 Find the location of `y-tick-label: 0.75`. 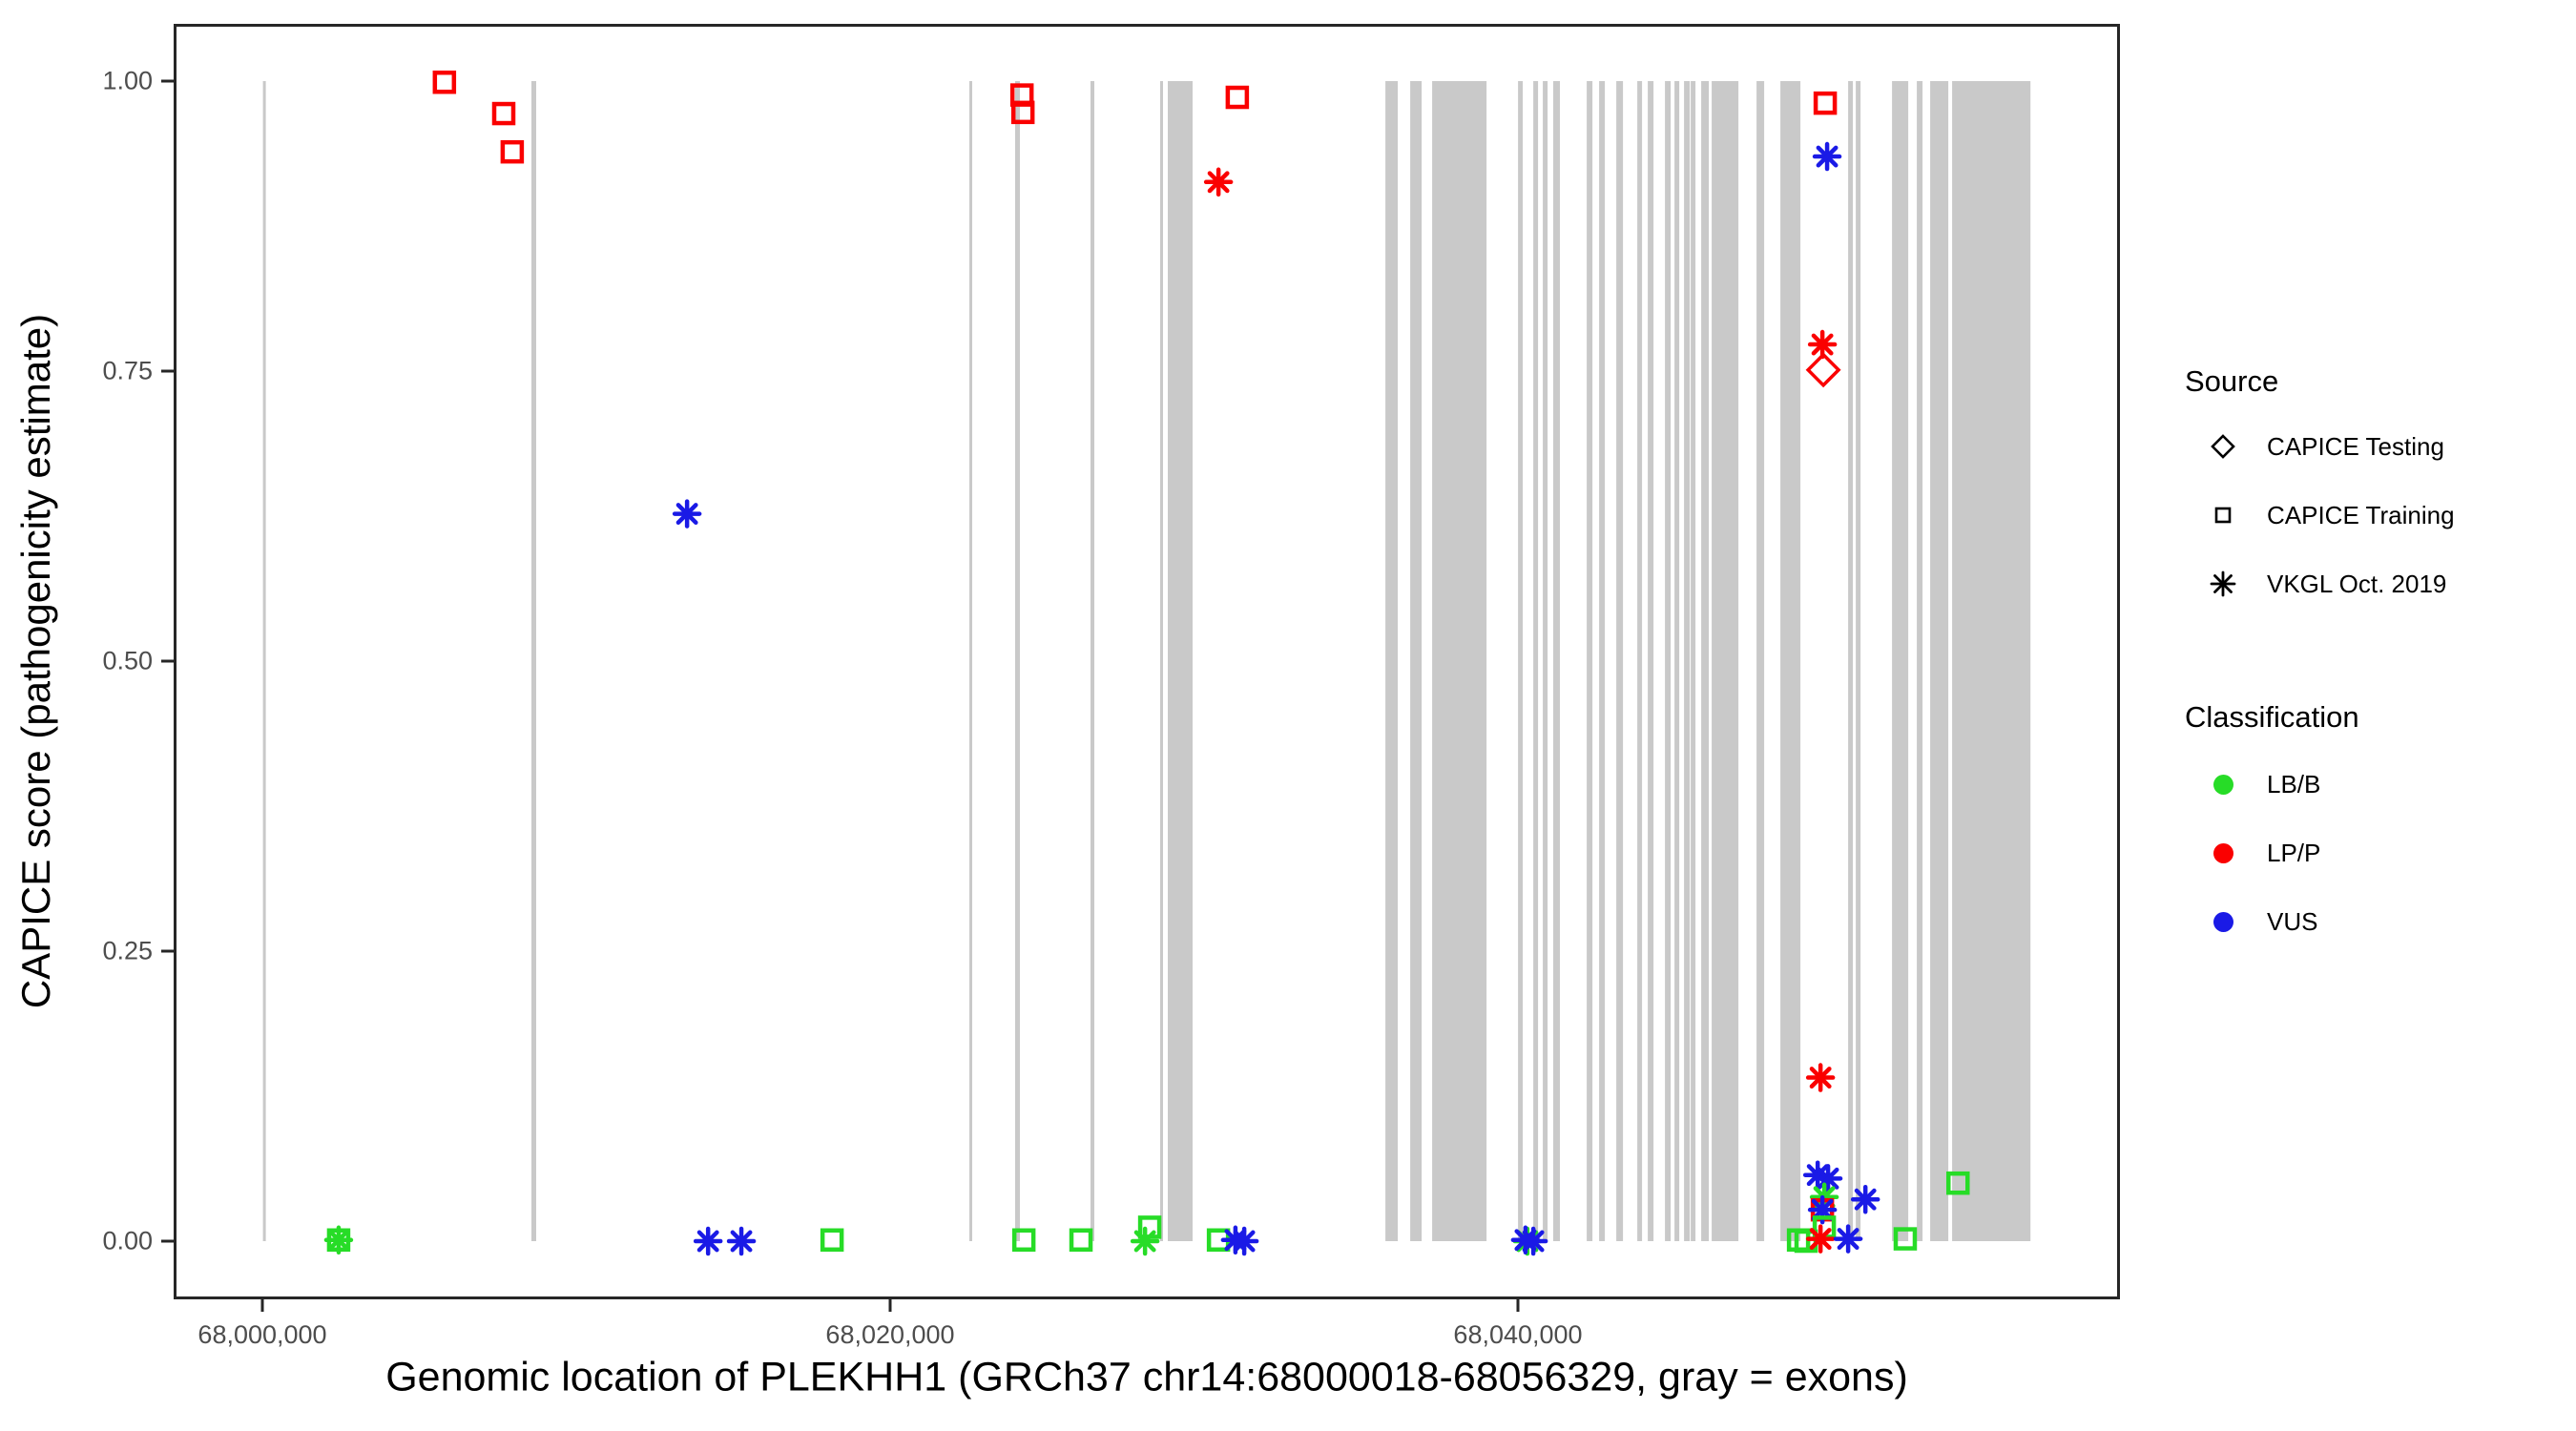

y-tick-label: 0.75 is located at coordinates (127, 370).